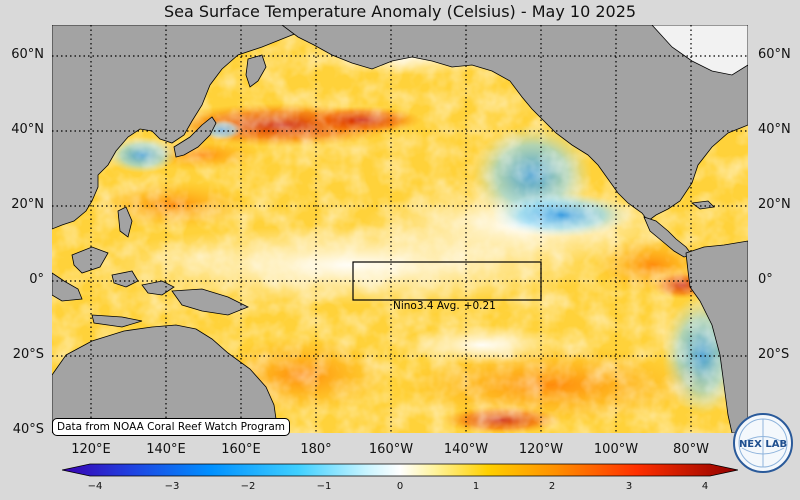 This screenshot has height=500, width=800. I want to click on lon-label: 180°, so click(316, 449).